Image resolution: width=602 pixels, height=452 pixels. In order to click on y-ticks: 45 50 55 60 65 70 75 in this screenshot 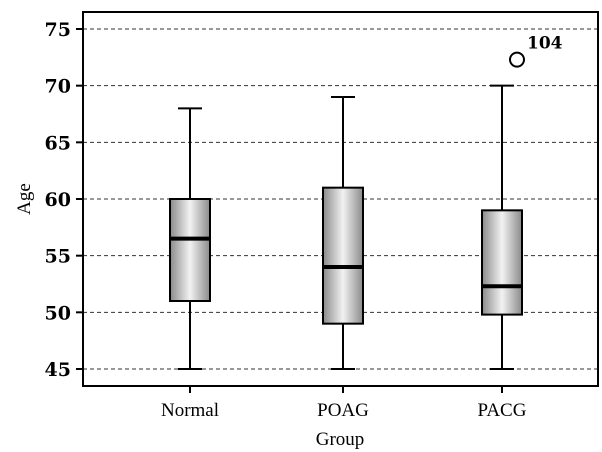, I will do `click(64, 200)`.